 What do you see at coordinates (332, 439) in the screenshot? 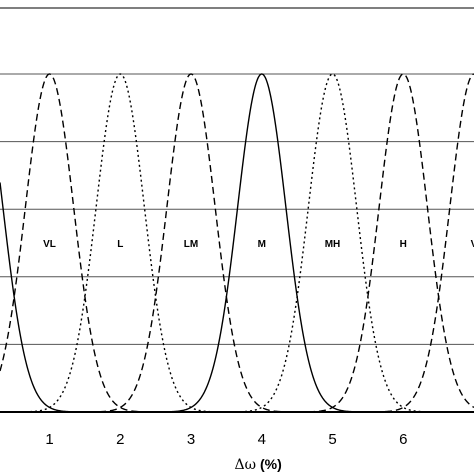
I see `x-tick-label: 5` at bounding box center [332, 439].